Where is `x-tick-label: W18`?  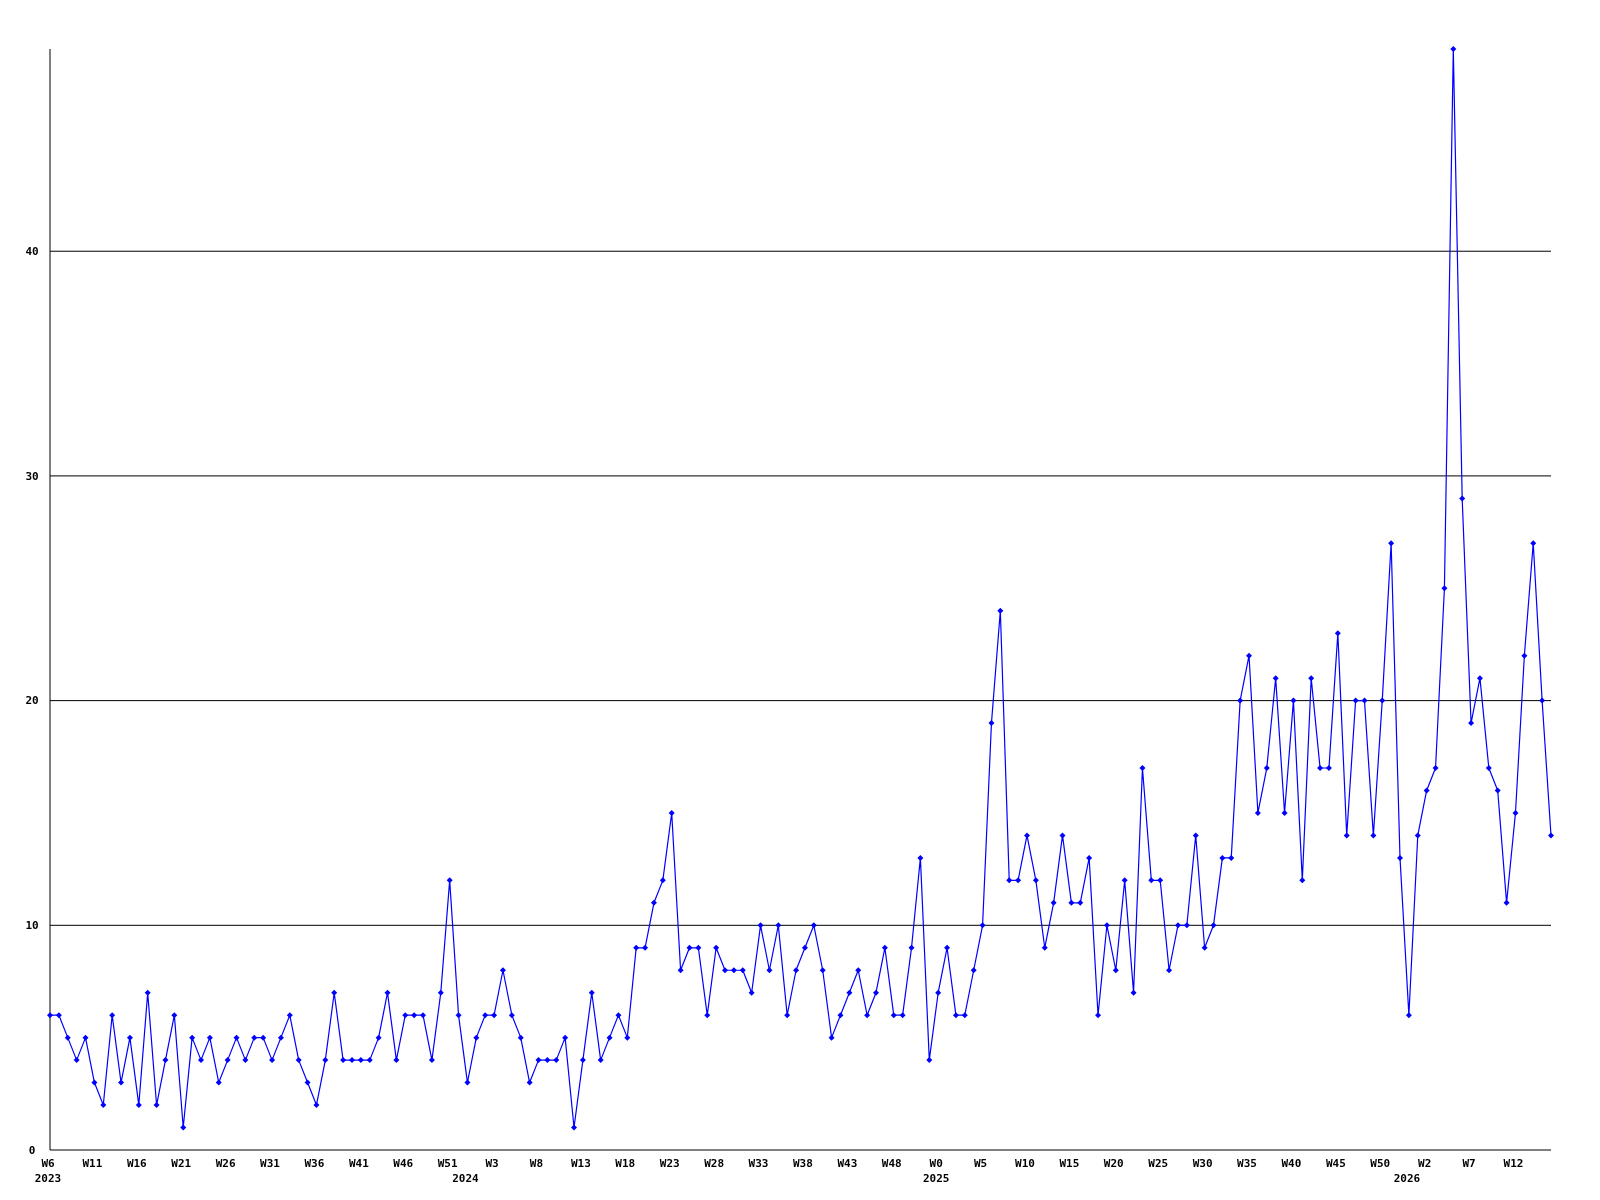 x-tick-label: W18 is located at coordinates (625, 1163).